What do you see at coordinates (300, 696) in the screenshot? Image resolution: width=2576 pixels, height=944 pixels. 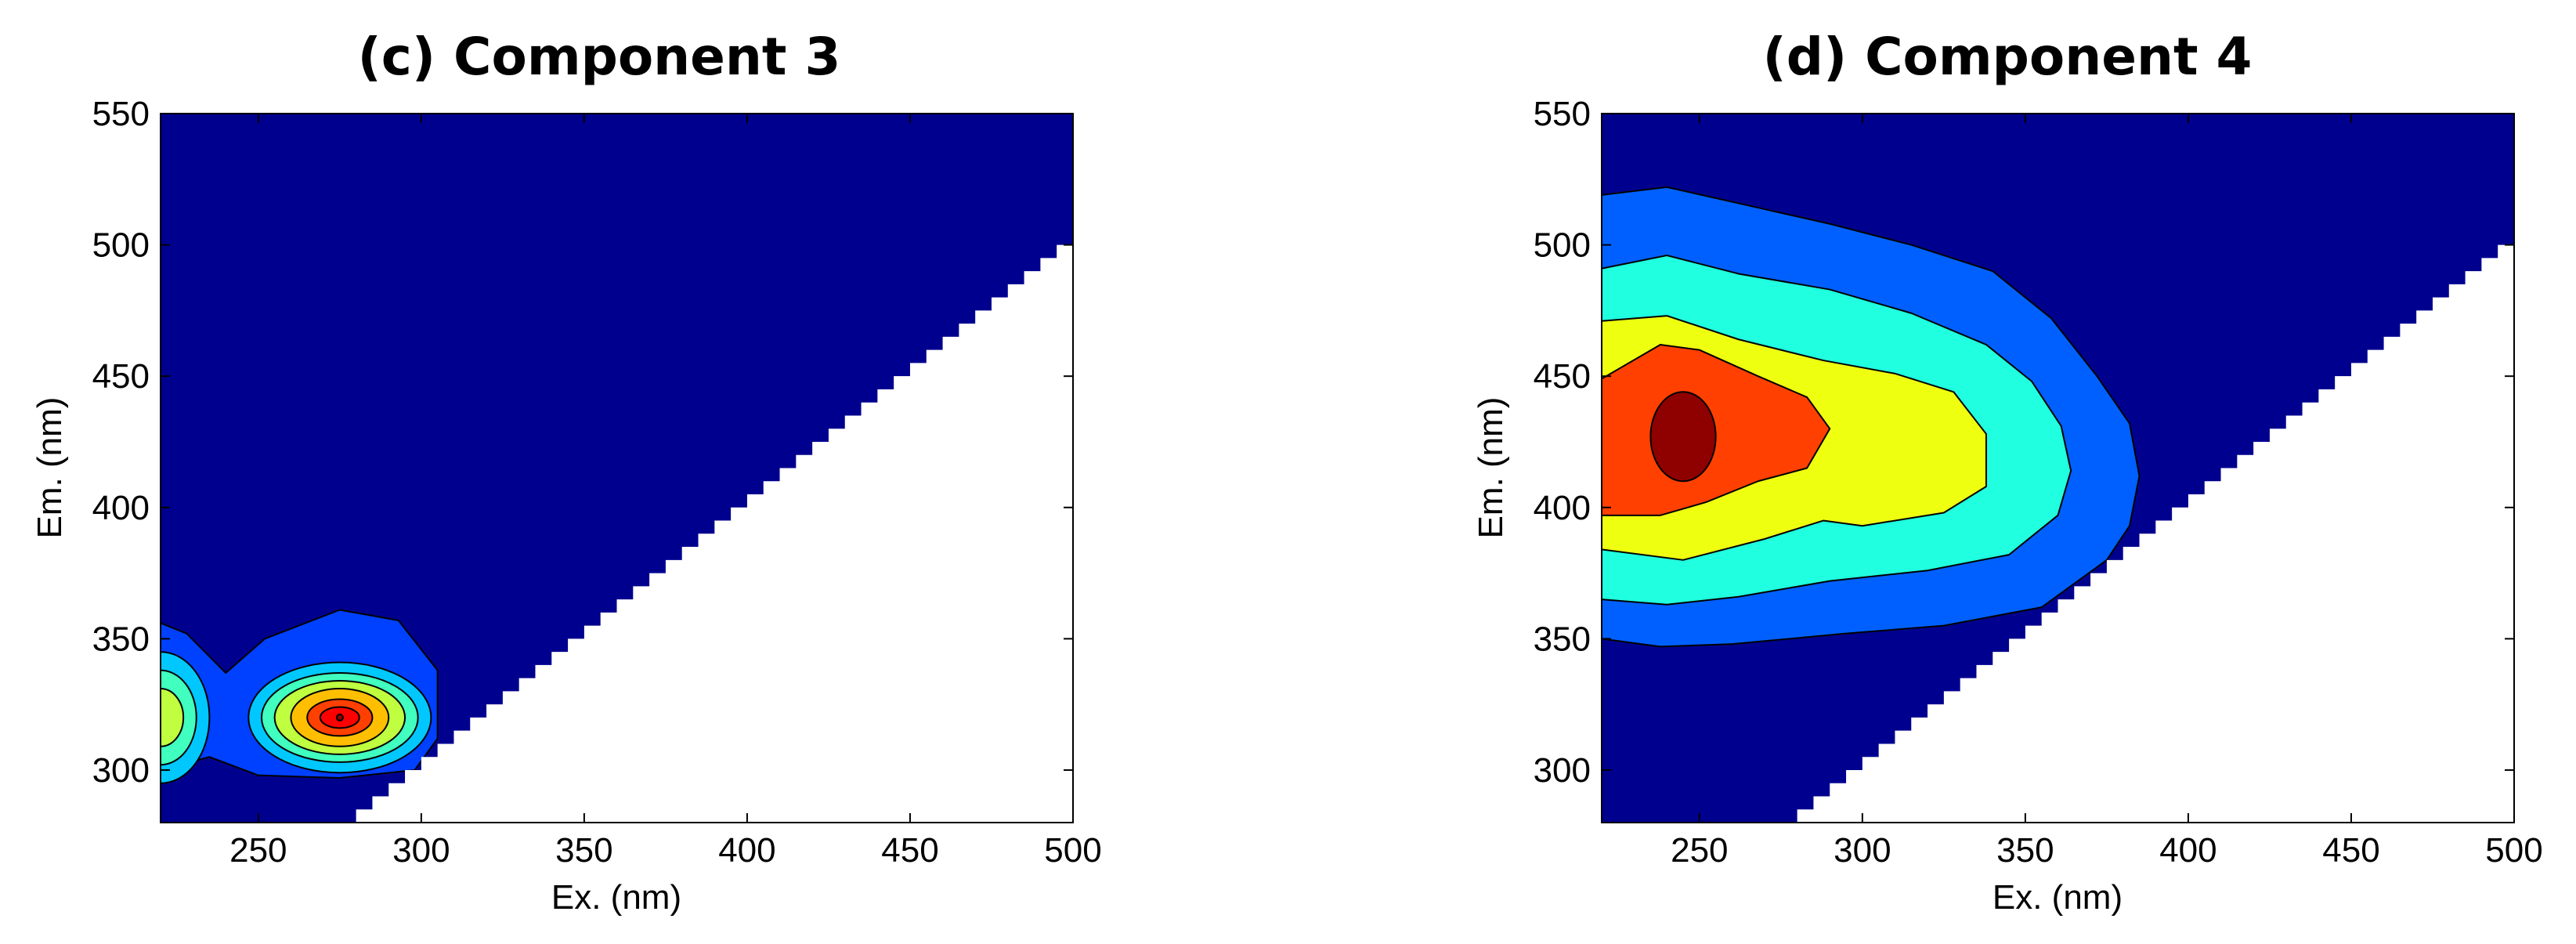 I see `chart-c-contours` at bounding box center [300, 696].